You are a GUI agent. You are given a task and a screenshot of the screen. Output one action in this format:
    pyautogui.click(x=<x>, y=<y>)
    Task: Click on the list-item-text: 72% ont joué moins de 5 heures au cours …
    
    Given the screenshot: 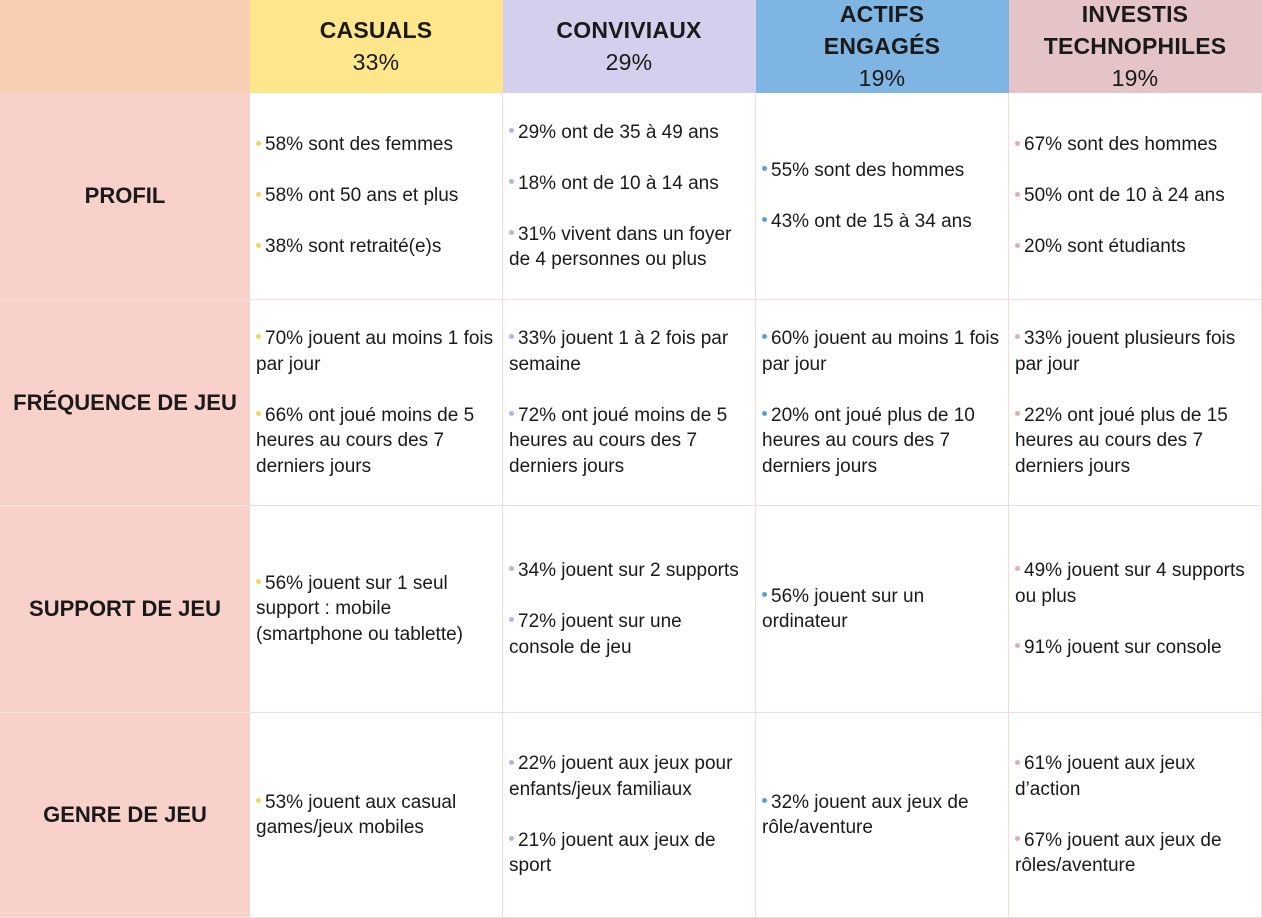 What is the action you would take?
    pyautogui.click(x=618, y=440)
    